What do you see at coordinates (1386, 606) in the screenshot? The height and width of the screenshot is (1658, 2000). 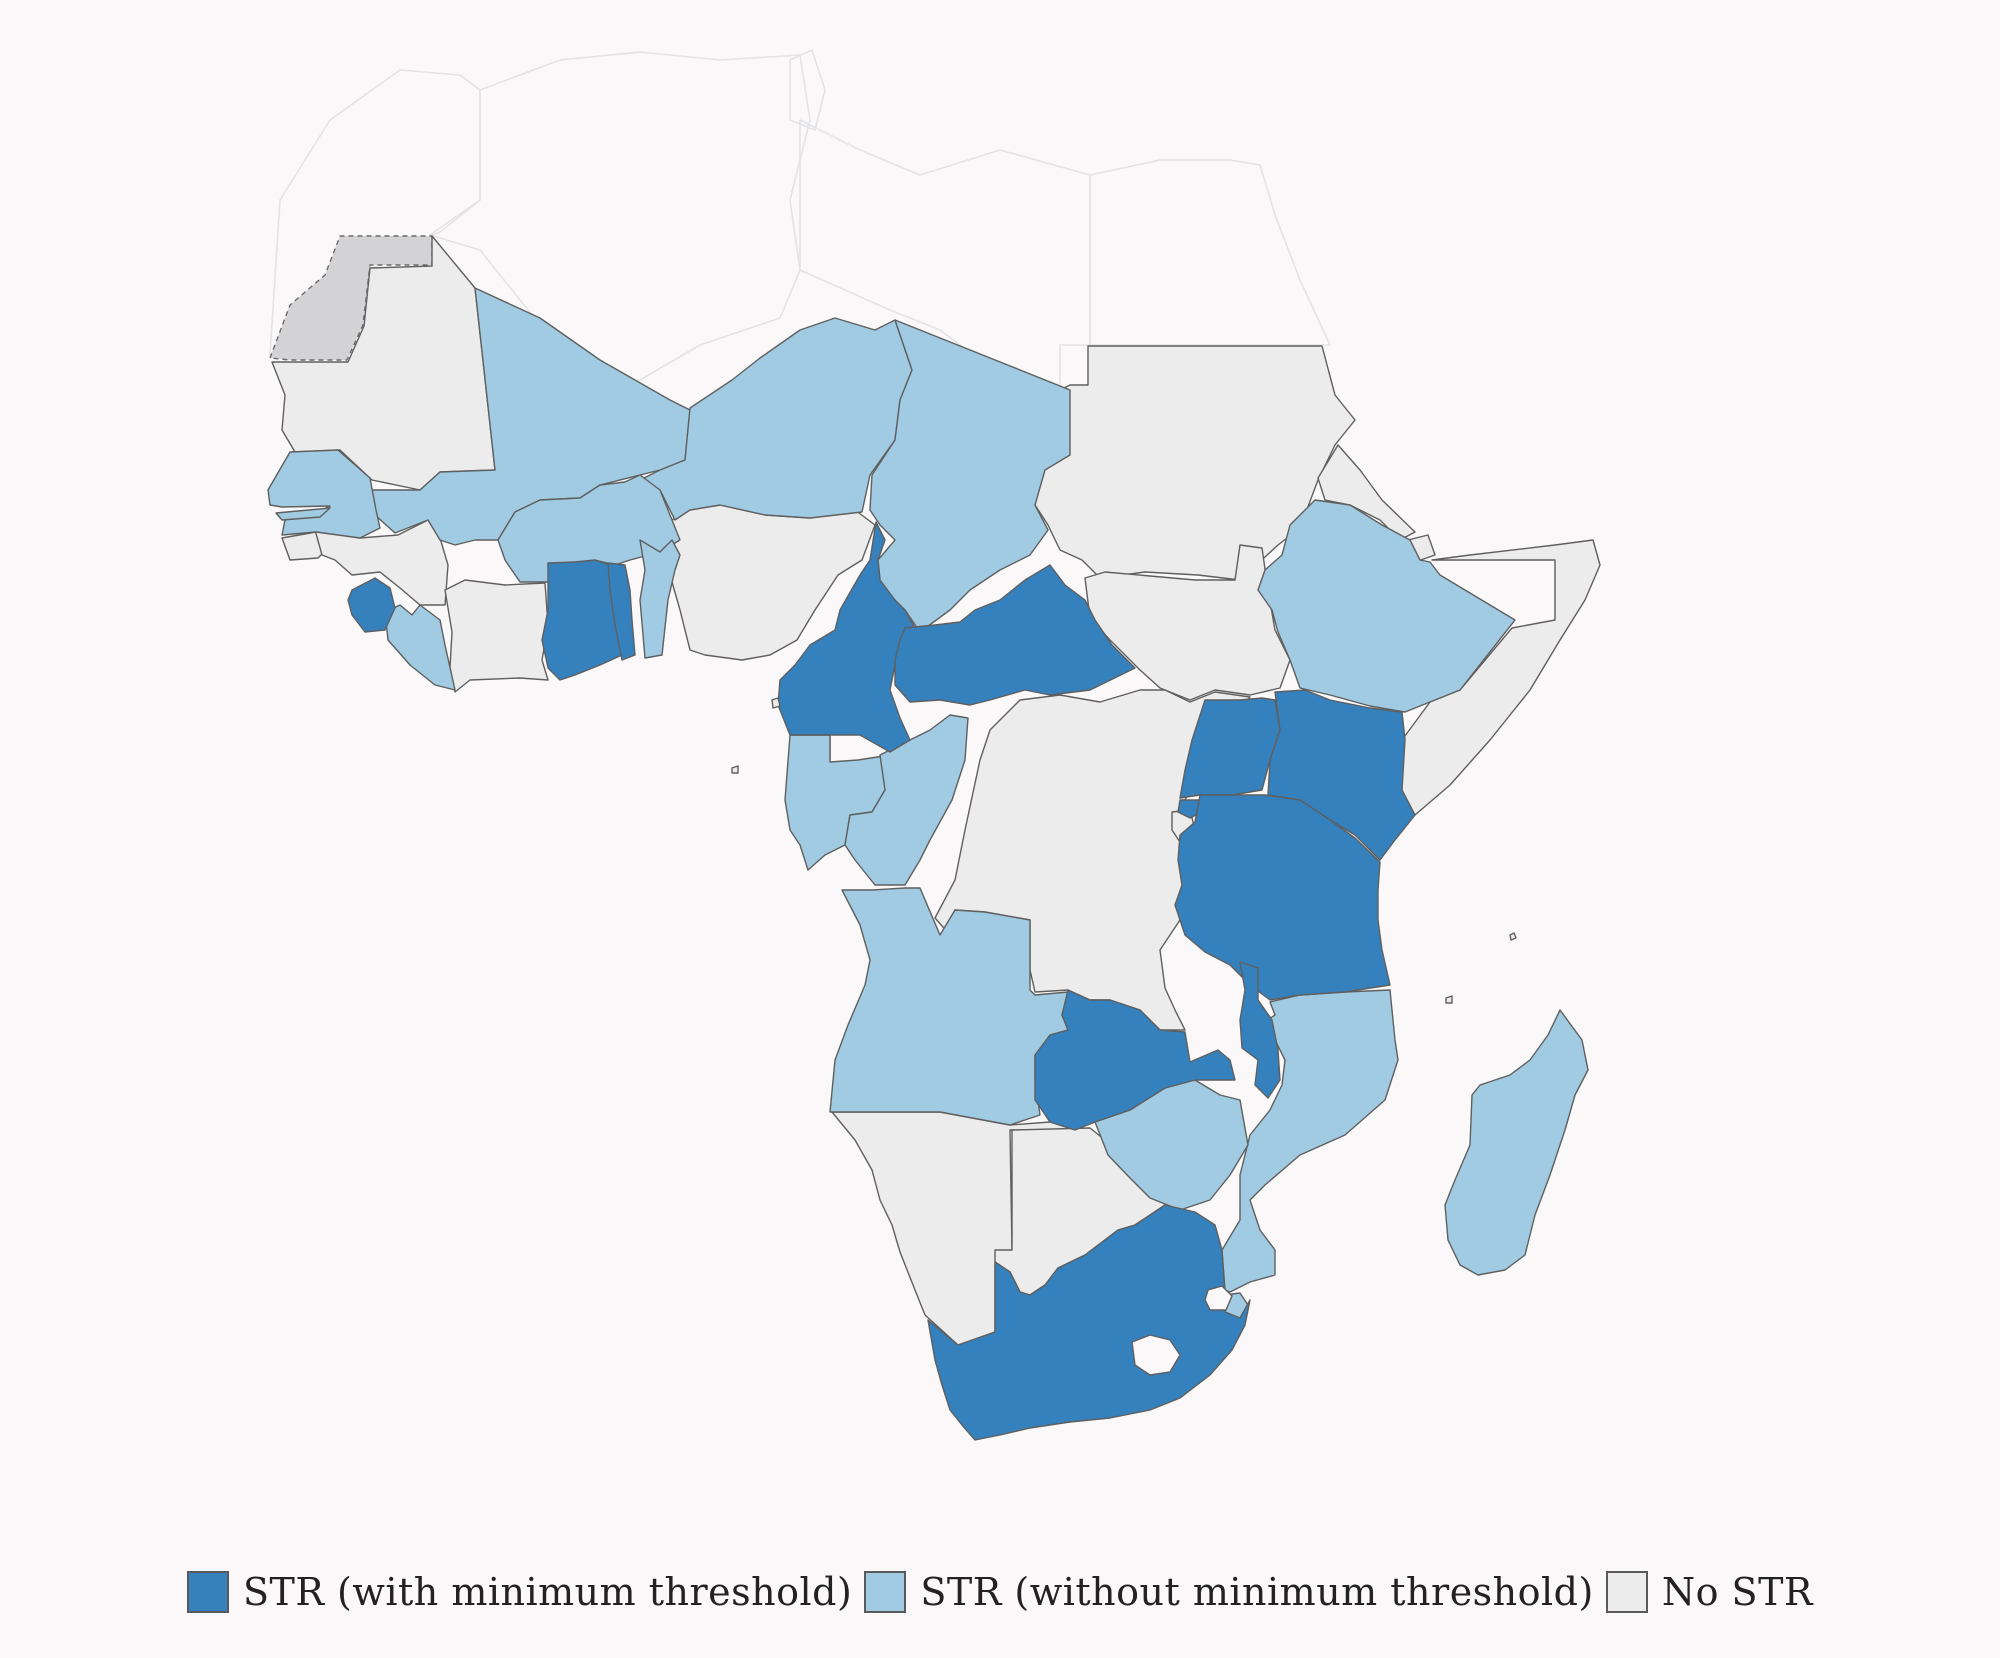 I see `country-ethiopia` at bounding box center [1386, 606].